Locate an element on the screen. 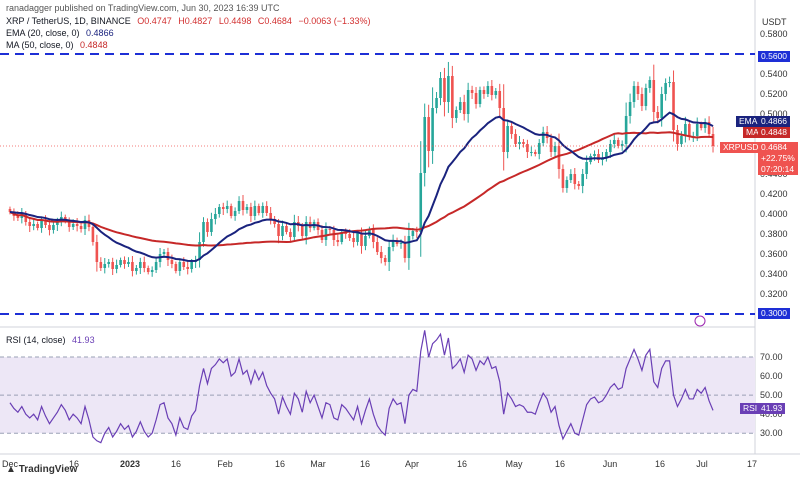 The image size is (800, 479). price-tick-label: 0.3600 is located at coordinates (774, 254).